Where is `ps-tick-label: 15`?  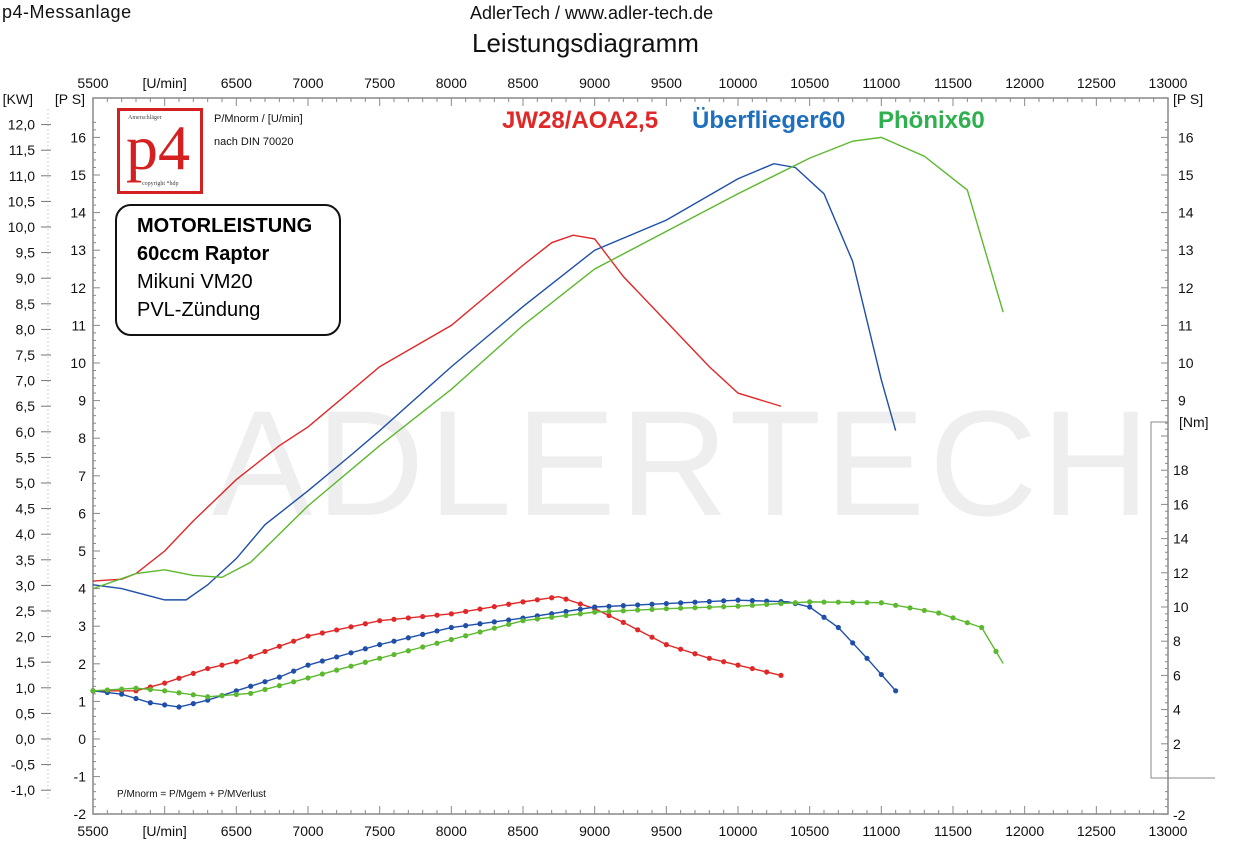 ps-tick-label: 15 is located at coordinates (78, 175).